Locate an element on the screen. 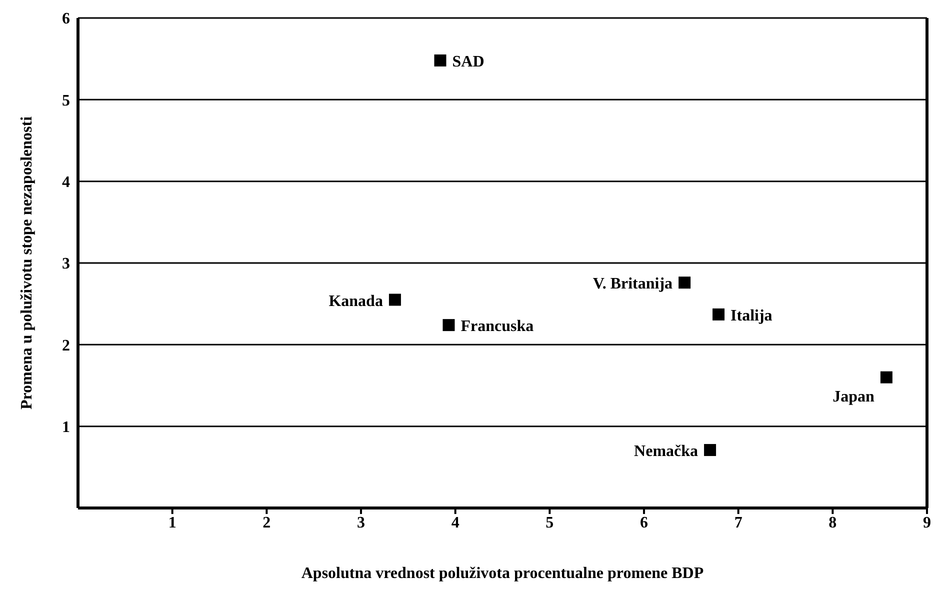 The image size is (947, 601). x-tick-label: 2 is located at coordinates (266, 523).